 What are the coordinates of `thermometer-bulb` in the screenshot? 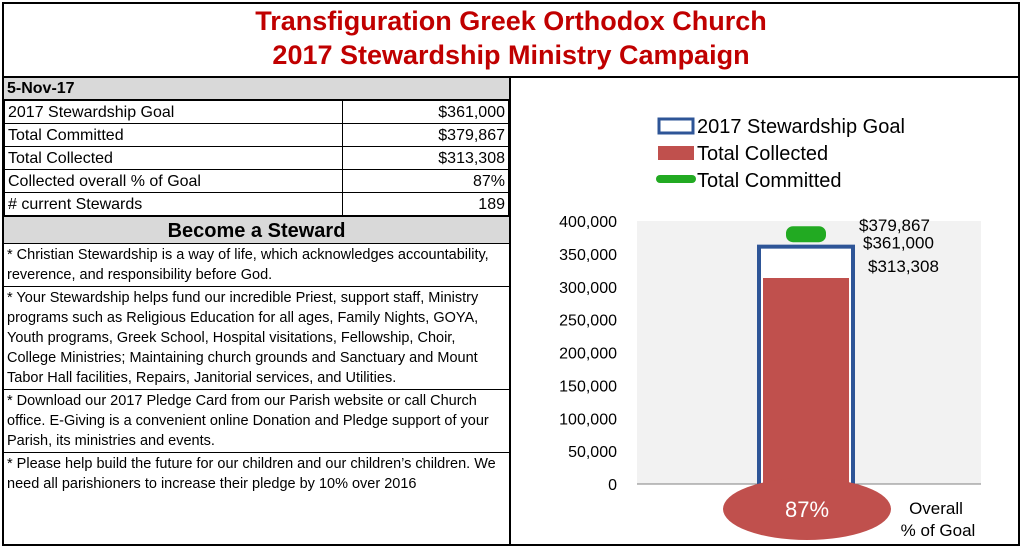 It's located at (807, 509).